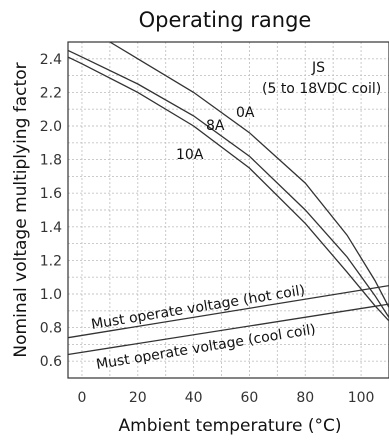 This screenshot has width=389, height=441. Describe the element at coordinates (51, 161) in the screenshot. I see `y-tick-label: 1.8` at that location.